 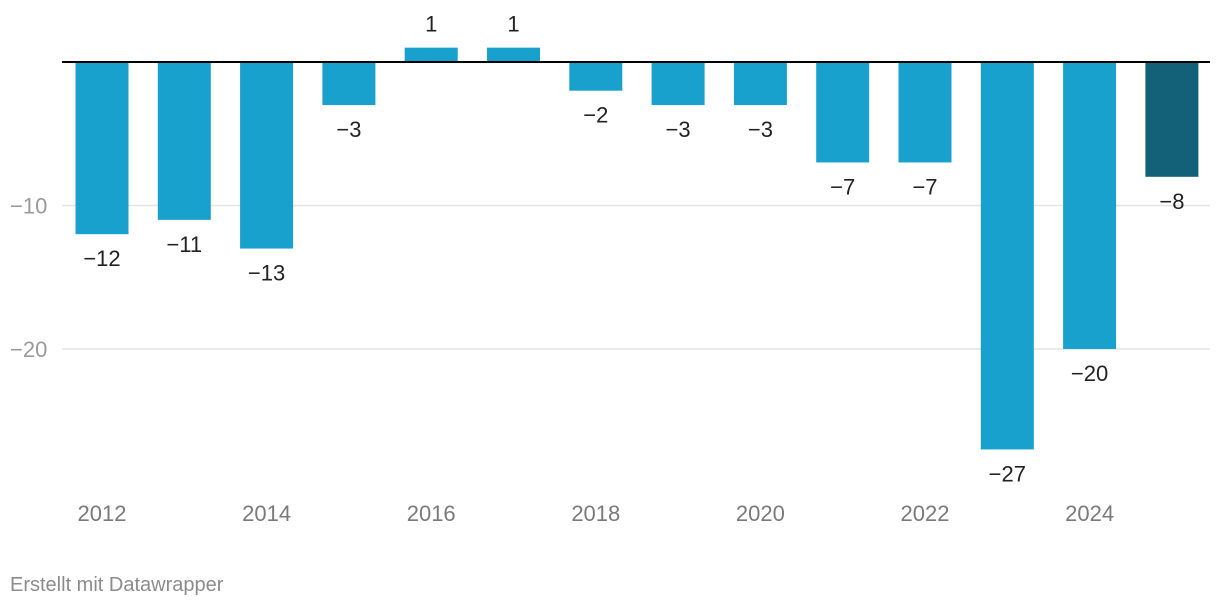 What do you see at coordinates (184, 141) in the screenshot?
I see `bar-2013` at bounding box center [184, 141].